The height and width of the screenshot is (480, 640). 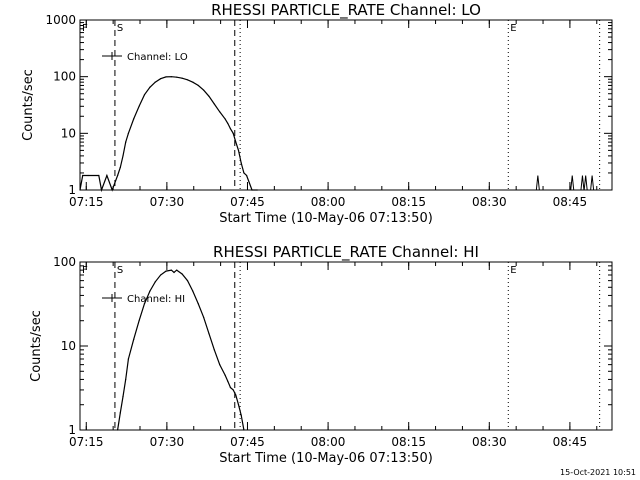 I want to click on x-tick-label: 07:45, so click(x=247, y=442).